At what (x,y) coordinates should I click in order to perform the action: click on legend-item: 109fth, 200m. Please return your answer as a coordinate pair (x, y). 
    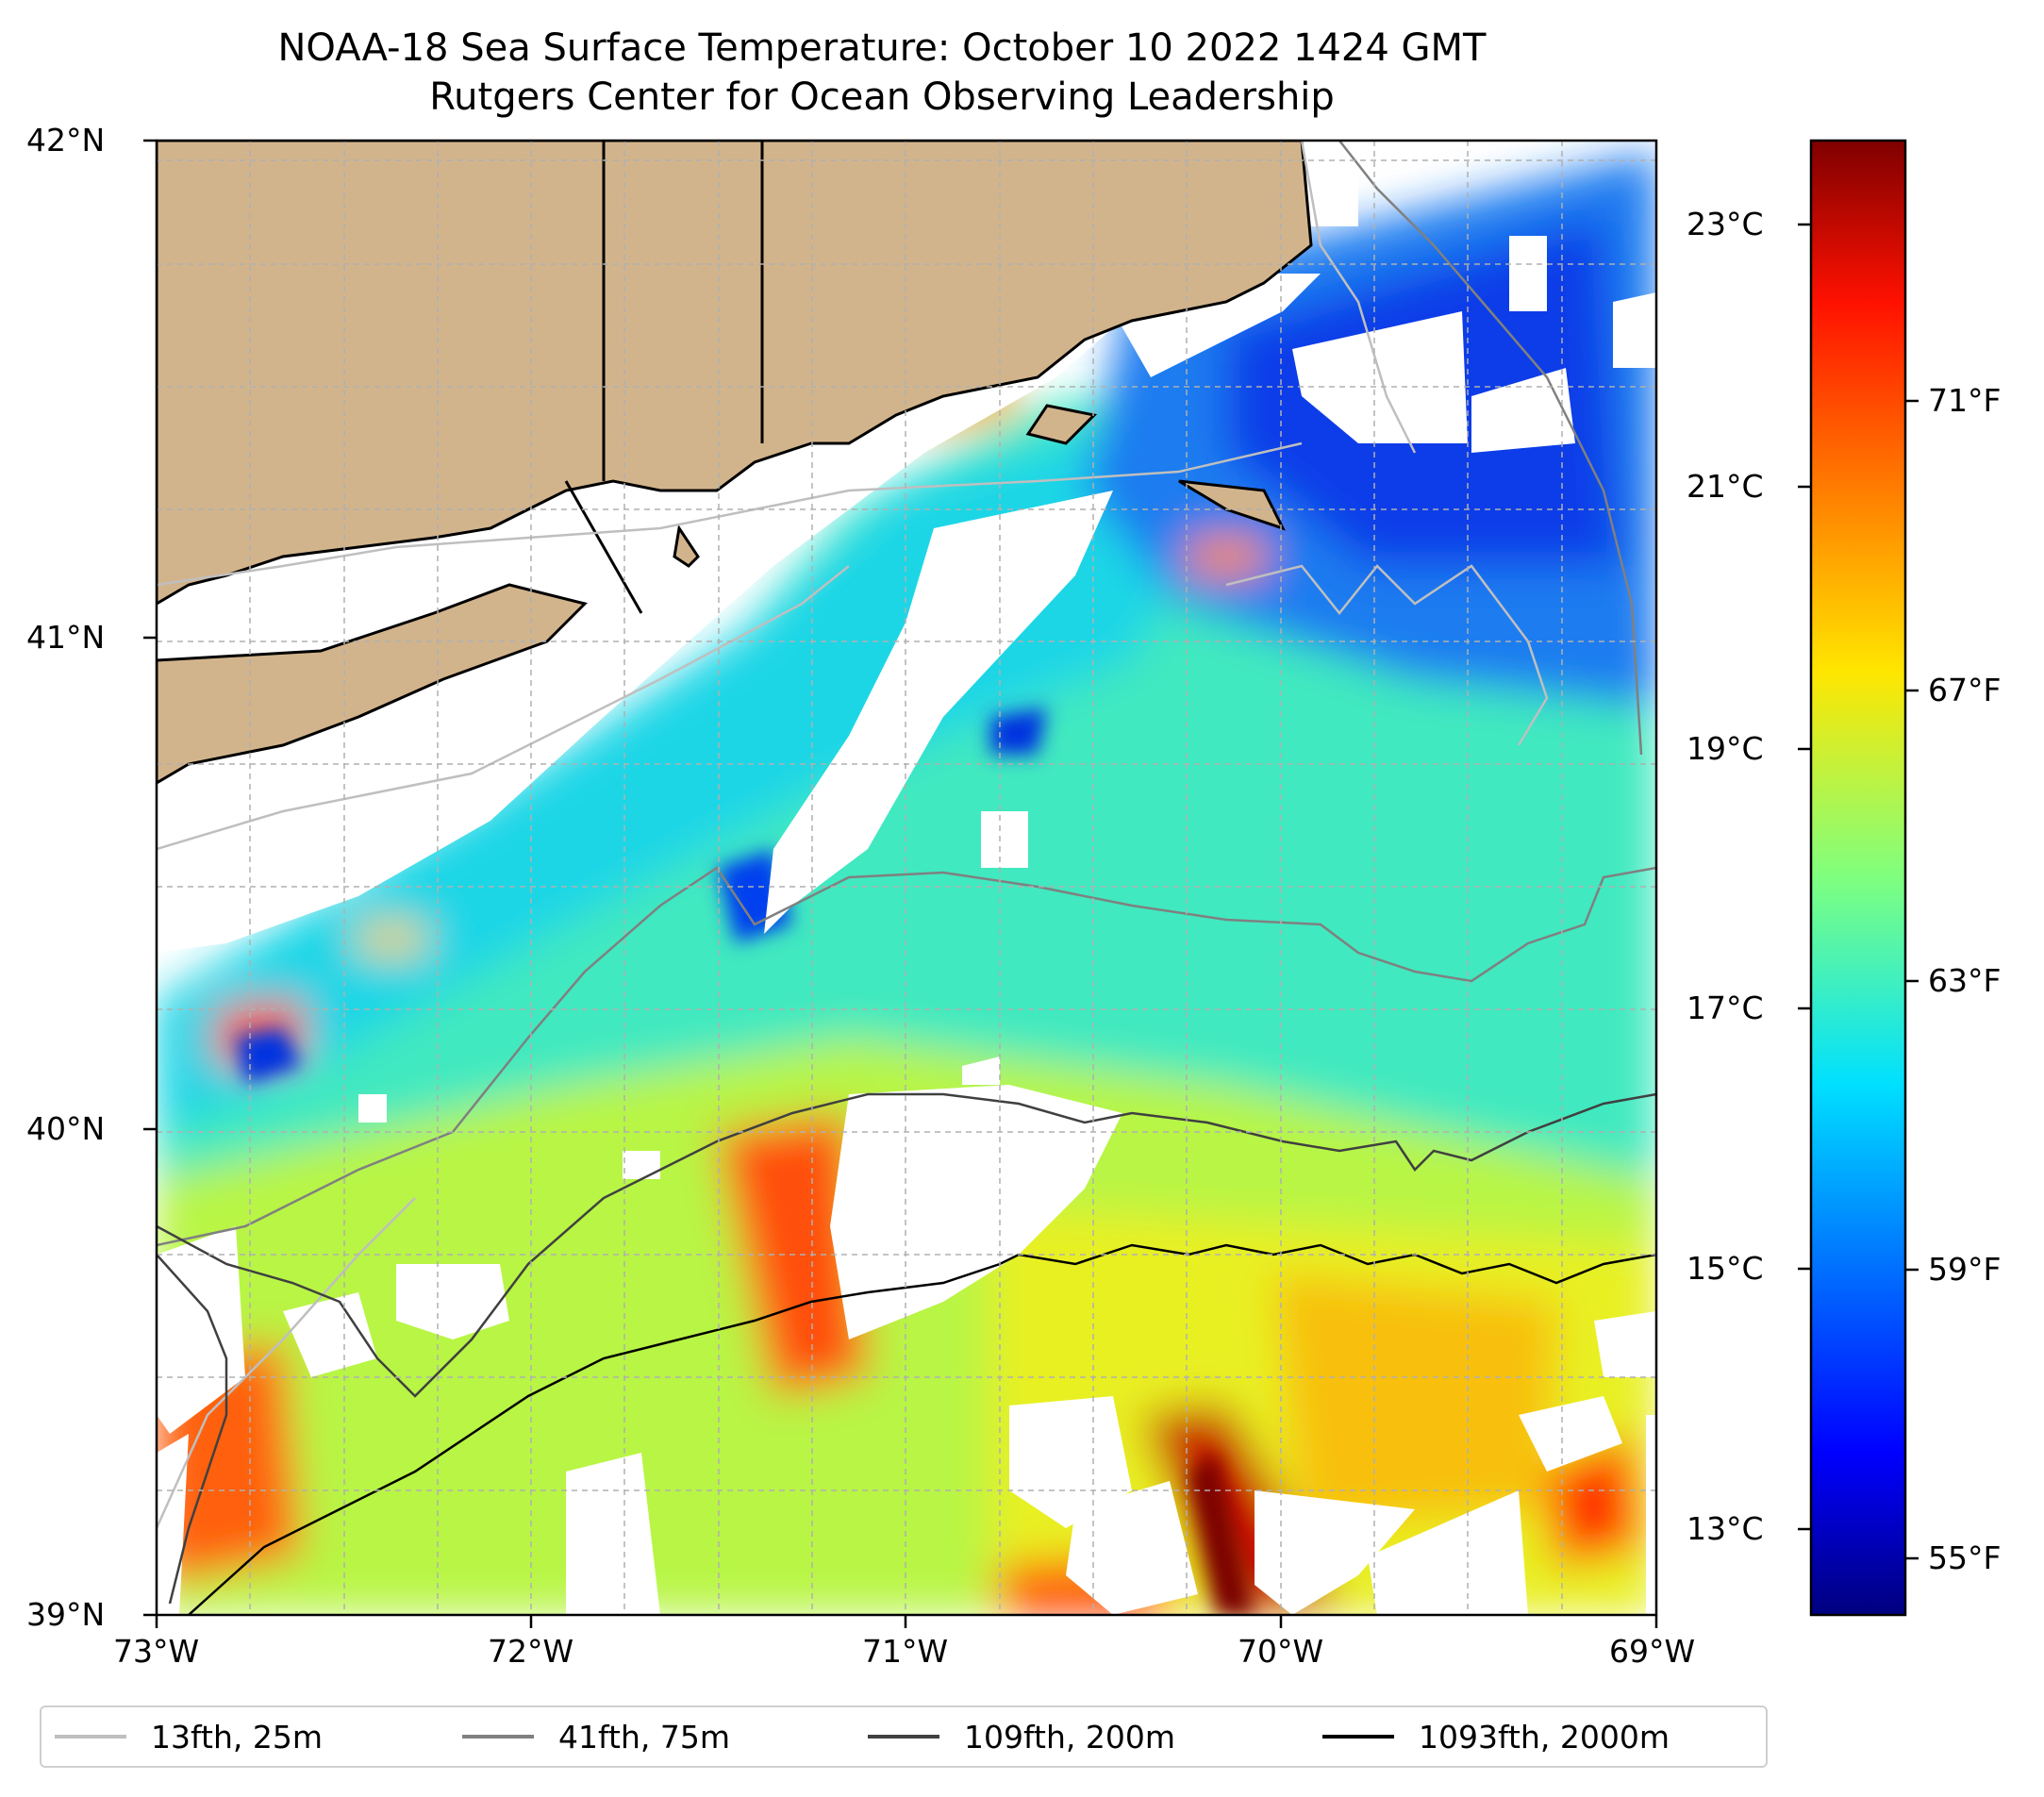
    Looking at the image, I should click on (1021, 1736).